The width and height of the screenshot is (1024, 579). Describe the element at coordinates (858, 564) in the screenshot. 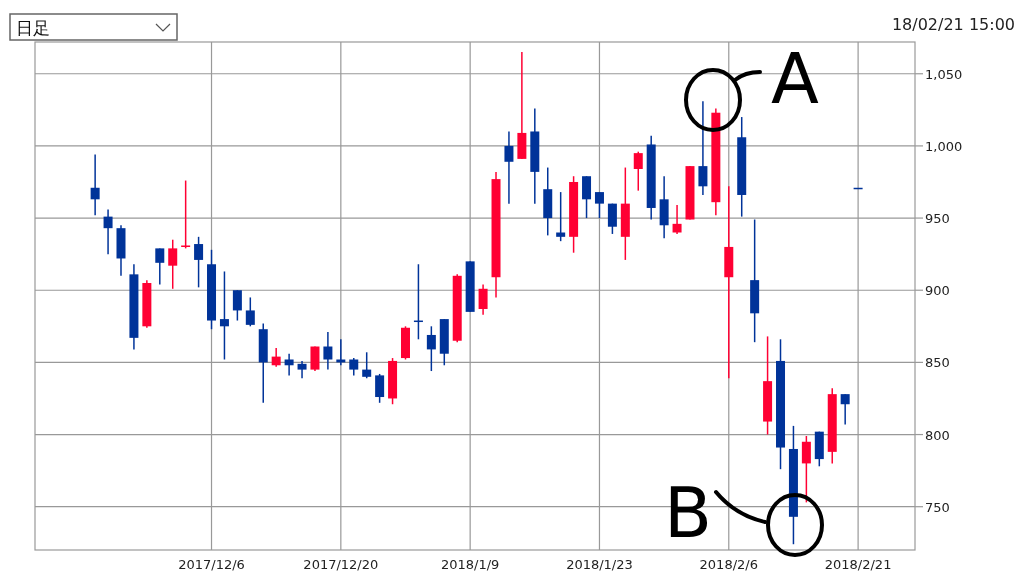

I see `x-tick-label: 2018/2/21` at that location.